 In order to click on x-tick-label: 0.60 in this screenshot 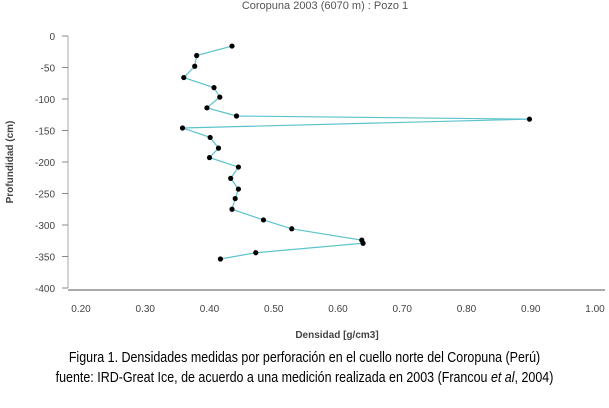, I will do `click(338, 309)`.